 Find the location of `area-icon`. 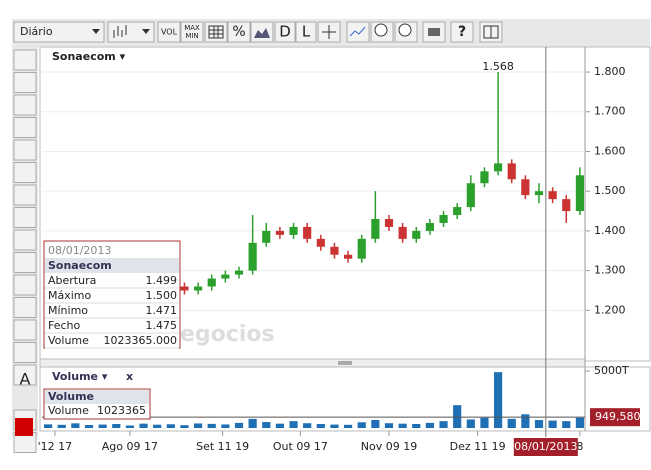

area-icon is located at coordinates (262, 33).